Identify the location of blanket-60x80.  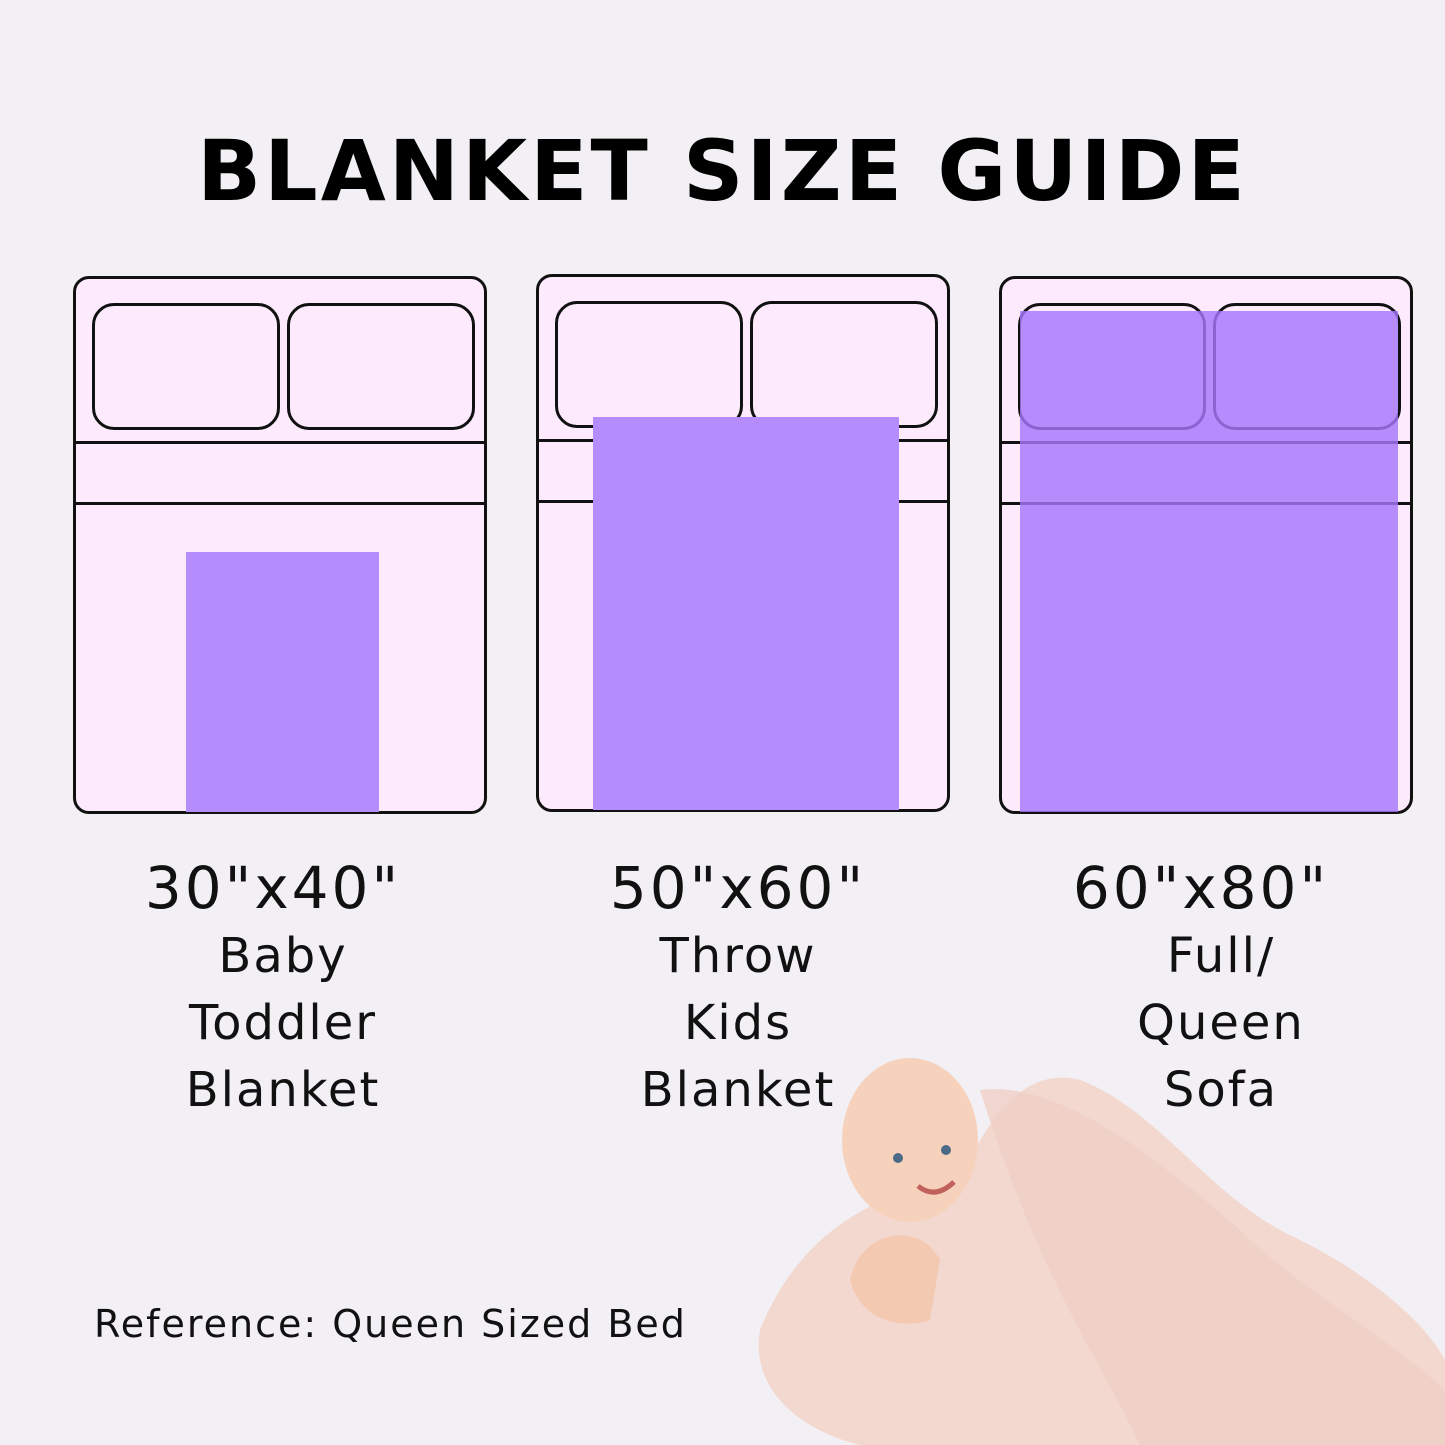
(1209, 561).